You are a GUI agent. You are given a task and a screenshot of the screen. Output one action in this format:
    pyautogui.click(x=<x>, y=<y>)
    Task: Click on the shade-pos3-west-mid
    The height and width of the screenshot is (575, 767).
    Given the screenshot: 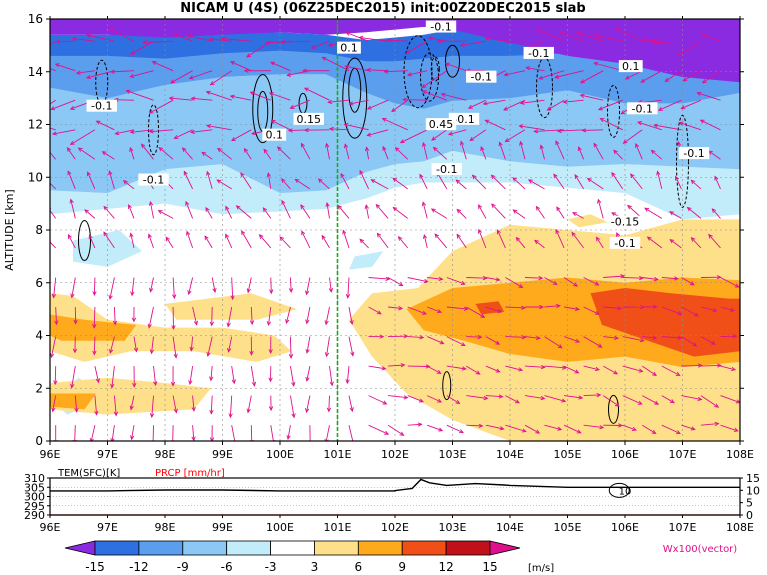 What is the action you would take?
    pyautogui.click(x=231, y=306)
    